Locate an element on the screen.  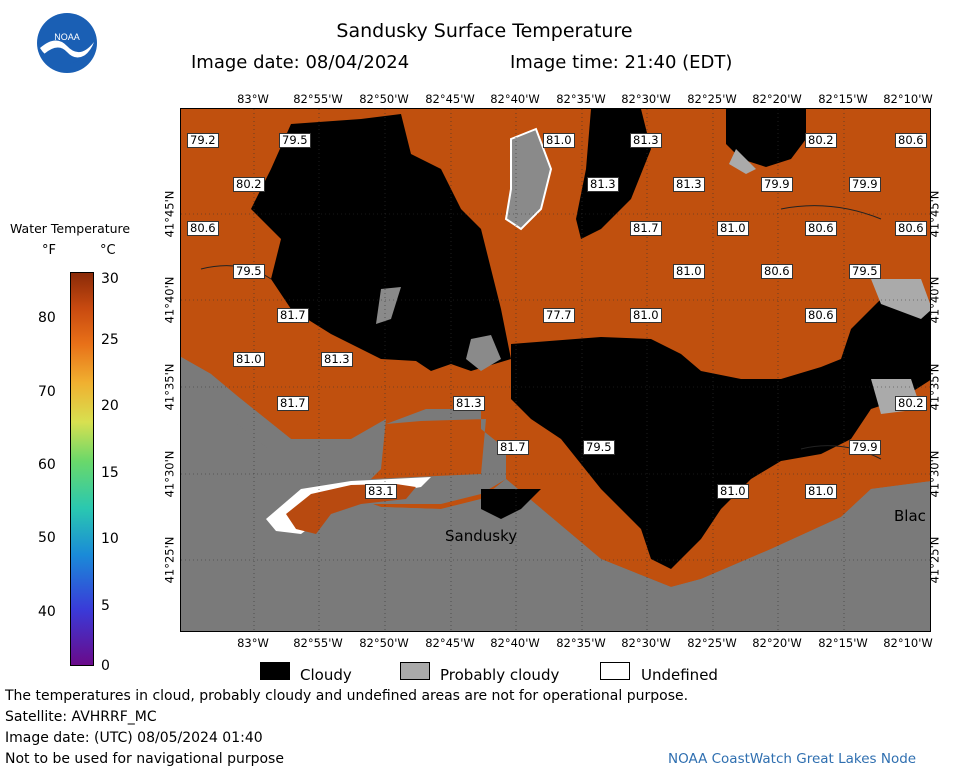
lat-tick-left: 41°45'N is located at coordinates (169, 214).